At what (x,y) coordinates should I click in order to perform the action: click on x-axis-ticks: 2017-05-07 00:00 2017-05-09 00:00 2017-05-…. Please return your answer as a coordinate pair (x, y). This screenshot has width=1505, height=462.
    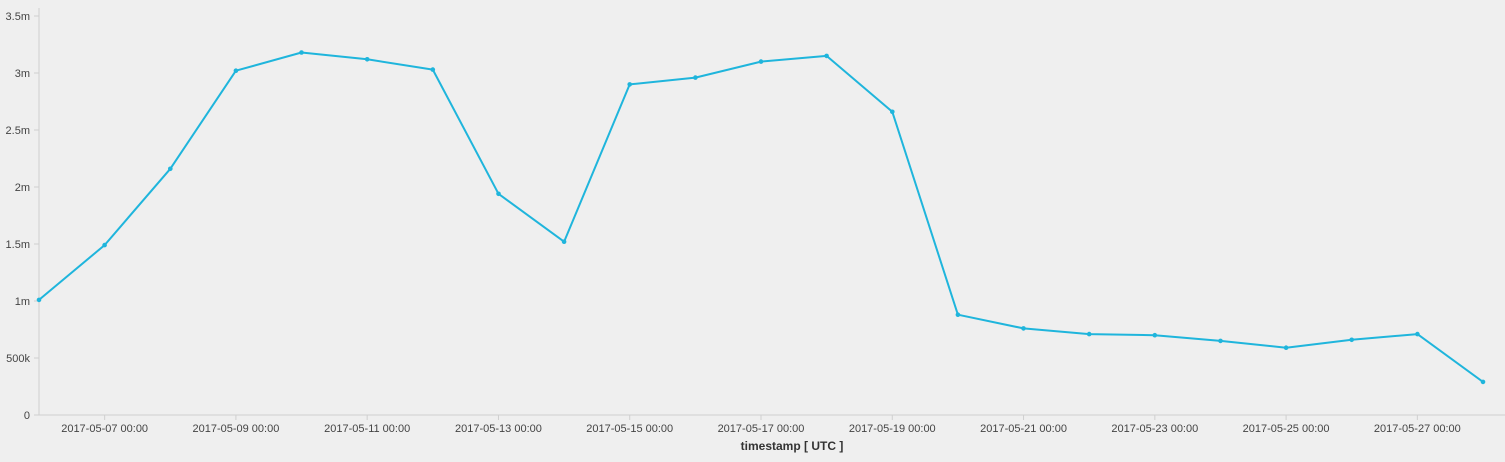
    Looking at the image, I should click on (761, 425).